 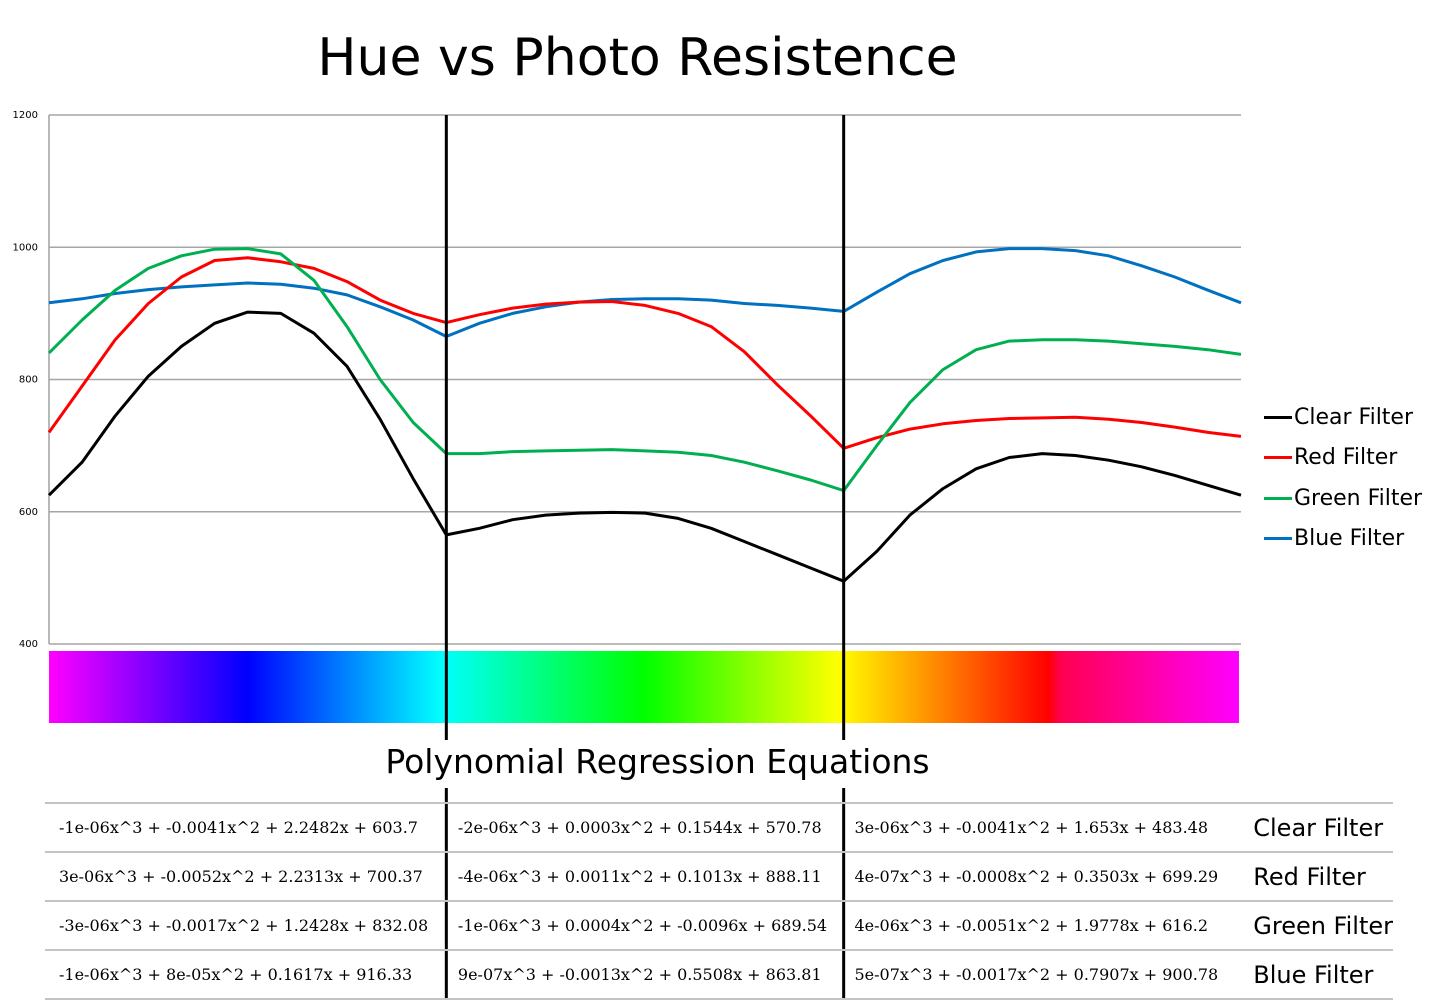 What do you see at coordinates (1278, 539) in the screenshot?
I see `legend-swatch-blue` at bounding box center [1278, 539].